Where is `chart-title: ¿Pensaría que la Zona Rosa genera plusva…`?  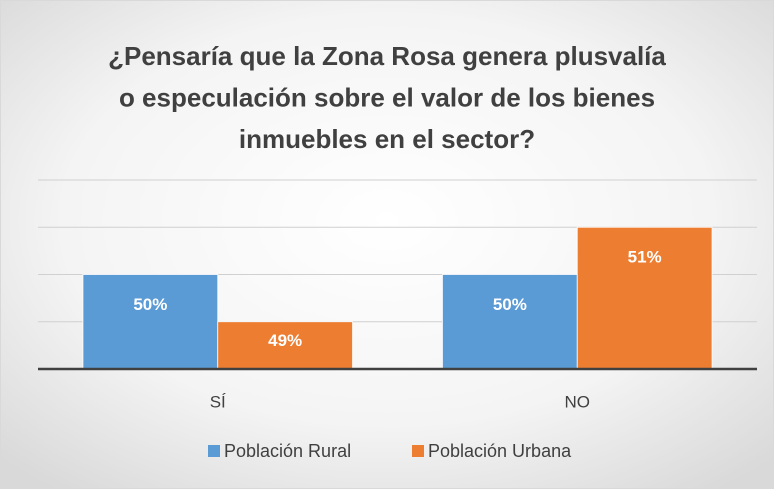 chart-title: ¿Pensaría que la Zona Rosa genera plusva… is located at coordinates (387, 56).